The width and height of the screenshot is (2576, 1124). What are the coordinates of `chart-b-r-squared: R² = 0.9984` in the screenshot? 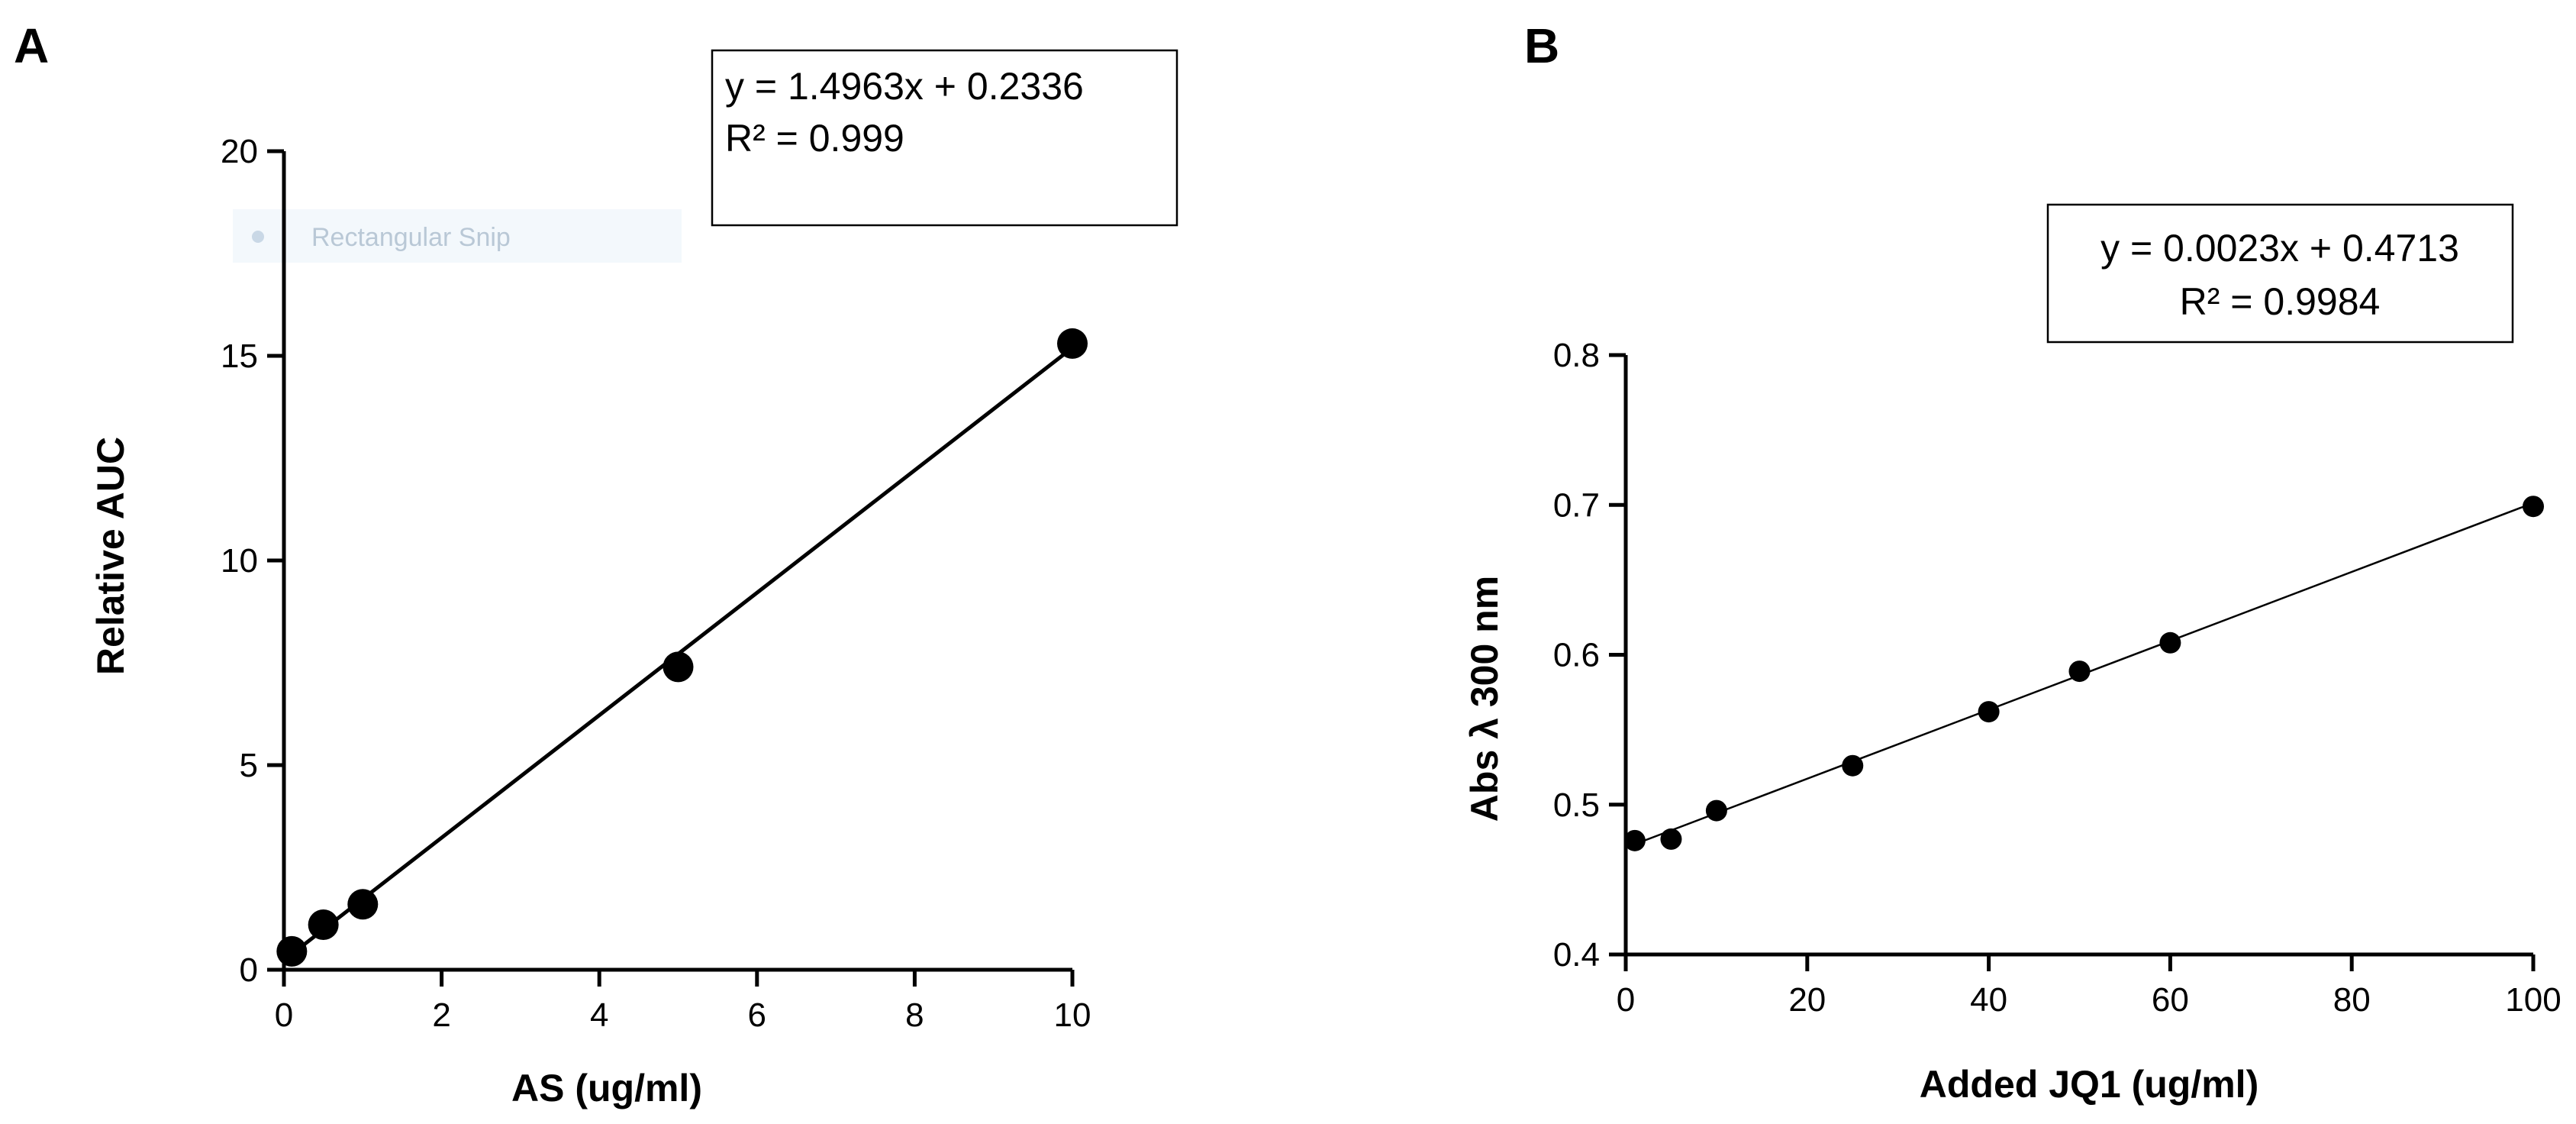 It's located at (2280, 301).